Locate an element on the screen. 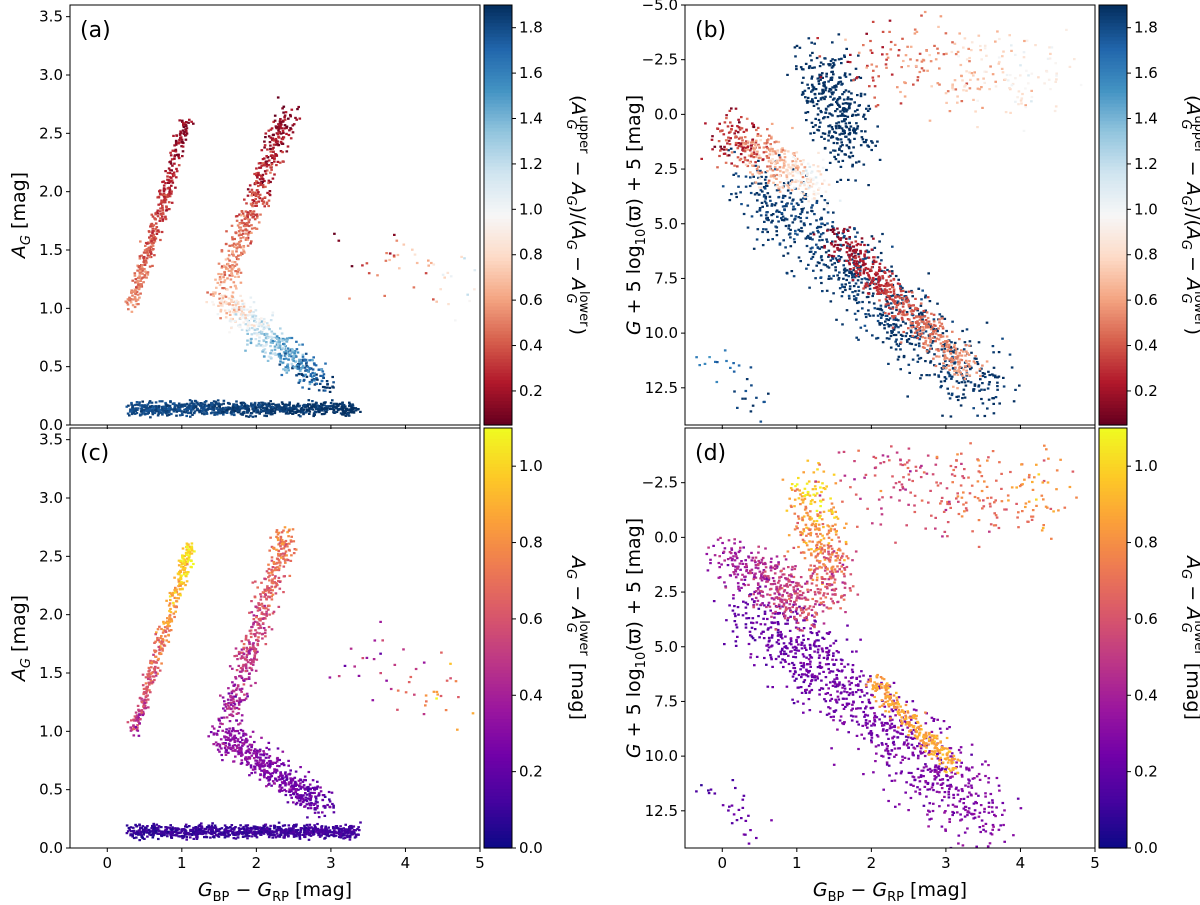  panel-a-colorbar-label: (AupperG − AG)/(AG − AlowerG) is located at coordinates (577, 215).